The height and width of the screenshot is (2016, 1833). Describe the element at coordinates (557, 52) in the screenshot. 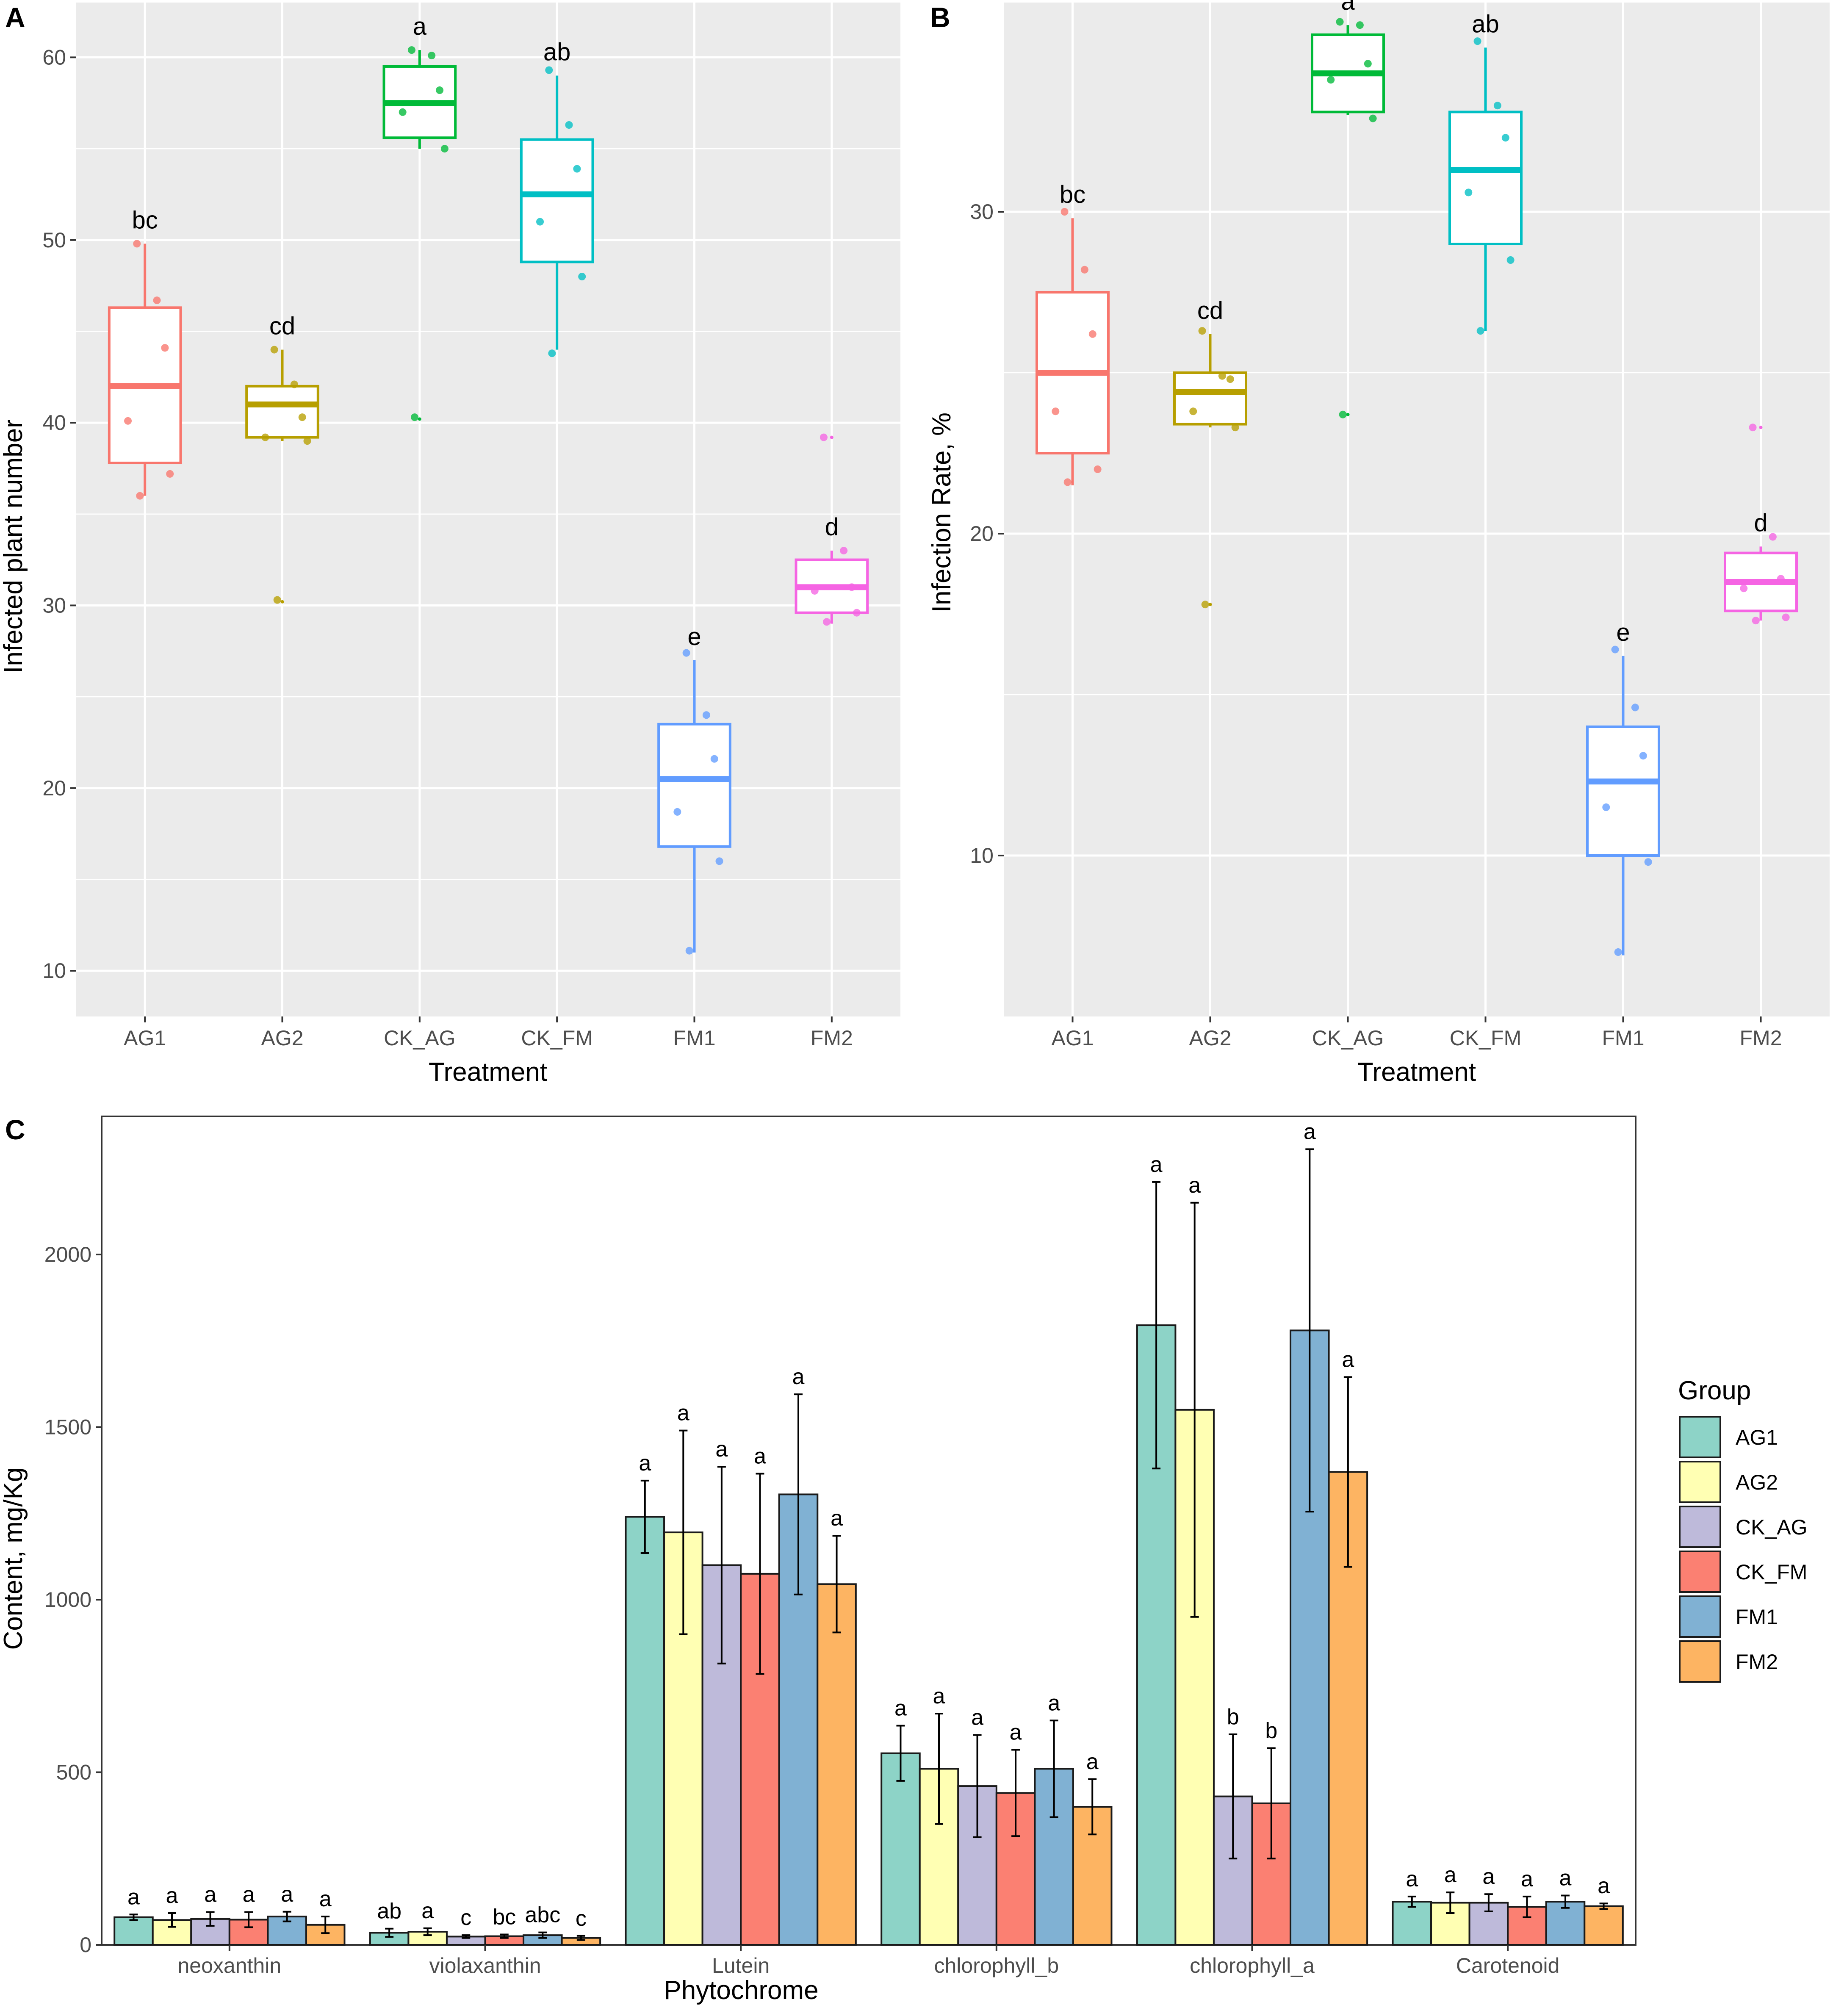

I see `panel-a-sig-letter: ab` at that location.